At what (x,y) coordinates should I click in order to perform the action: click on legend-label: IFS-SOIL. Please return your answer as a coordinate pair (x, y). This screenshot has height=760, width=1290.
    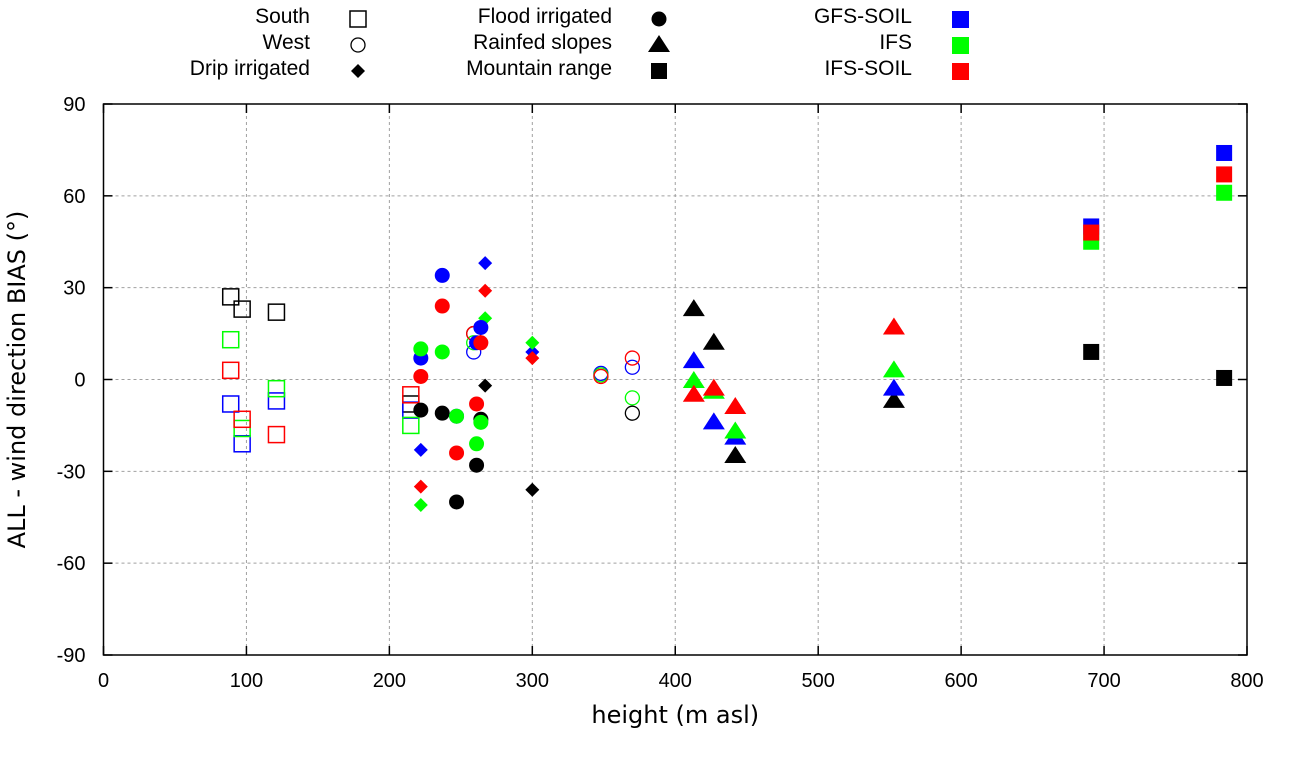
    Looking at the image, I should click on (868, 68).